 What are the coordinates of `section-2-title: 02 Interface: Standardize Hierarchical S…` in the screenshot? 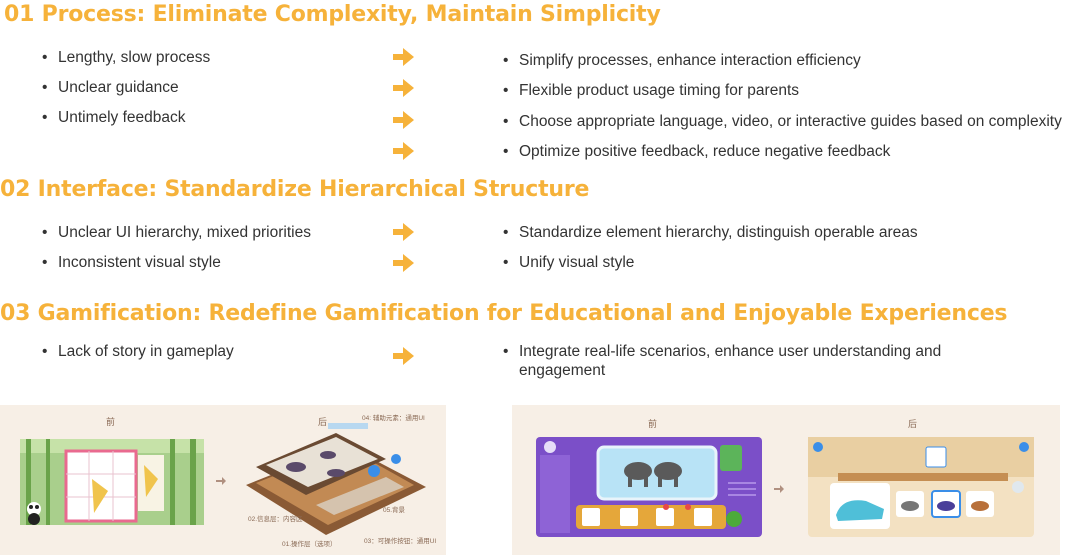 It's located at (295, 189).